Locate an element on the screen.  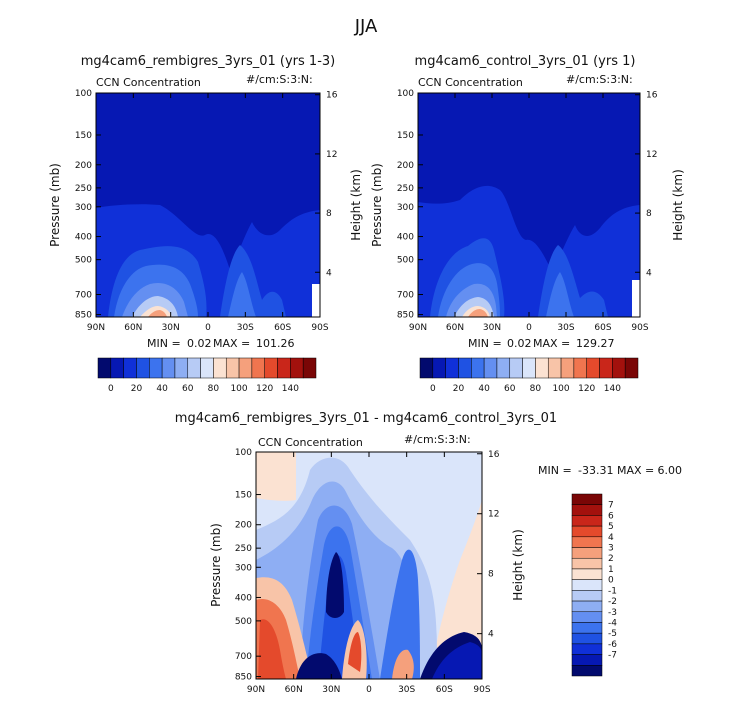
colorbar-label: 40 is located at coordinates (484, 389).